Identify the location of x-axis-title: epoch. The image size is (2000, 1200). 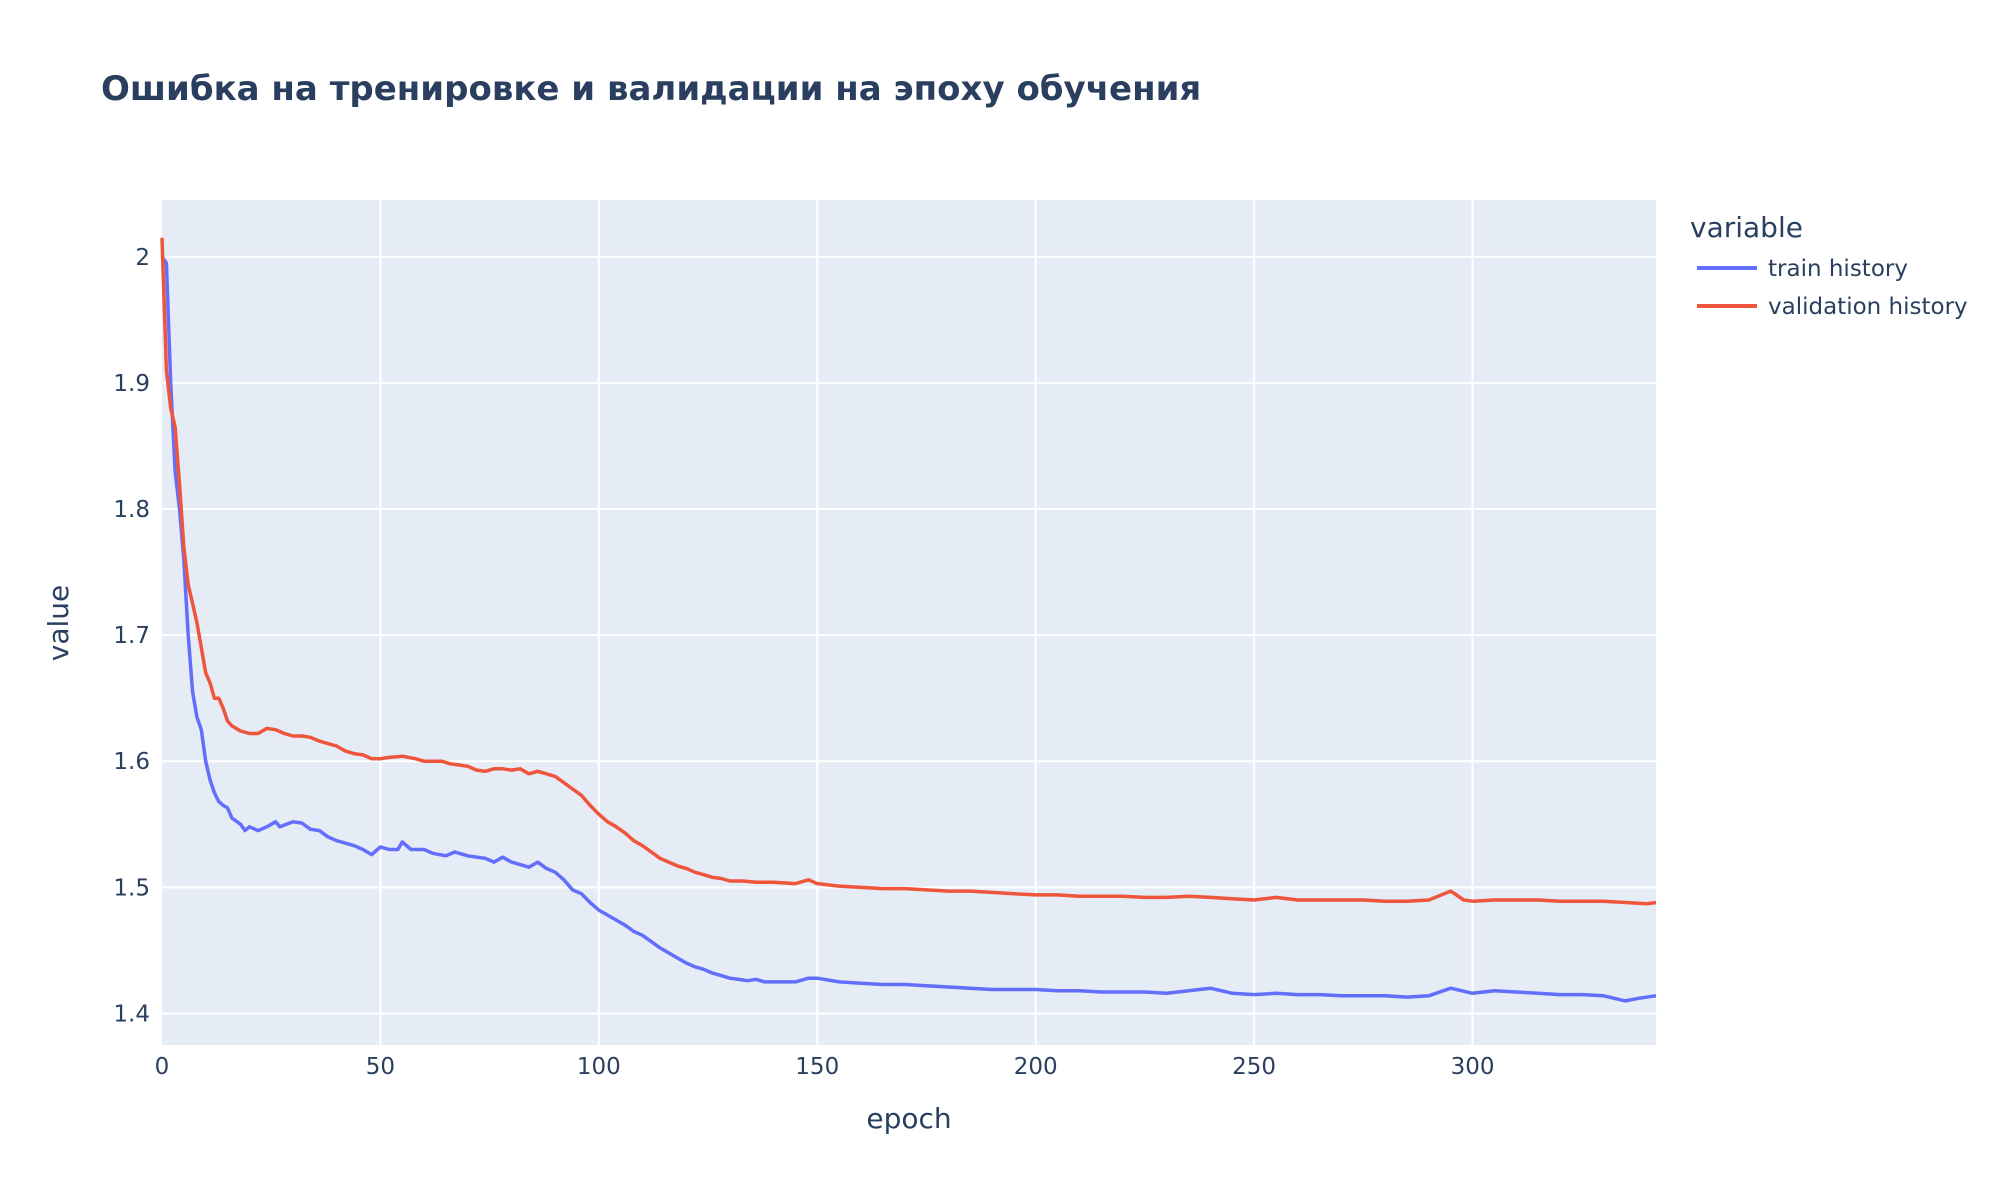
(908, 1118).